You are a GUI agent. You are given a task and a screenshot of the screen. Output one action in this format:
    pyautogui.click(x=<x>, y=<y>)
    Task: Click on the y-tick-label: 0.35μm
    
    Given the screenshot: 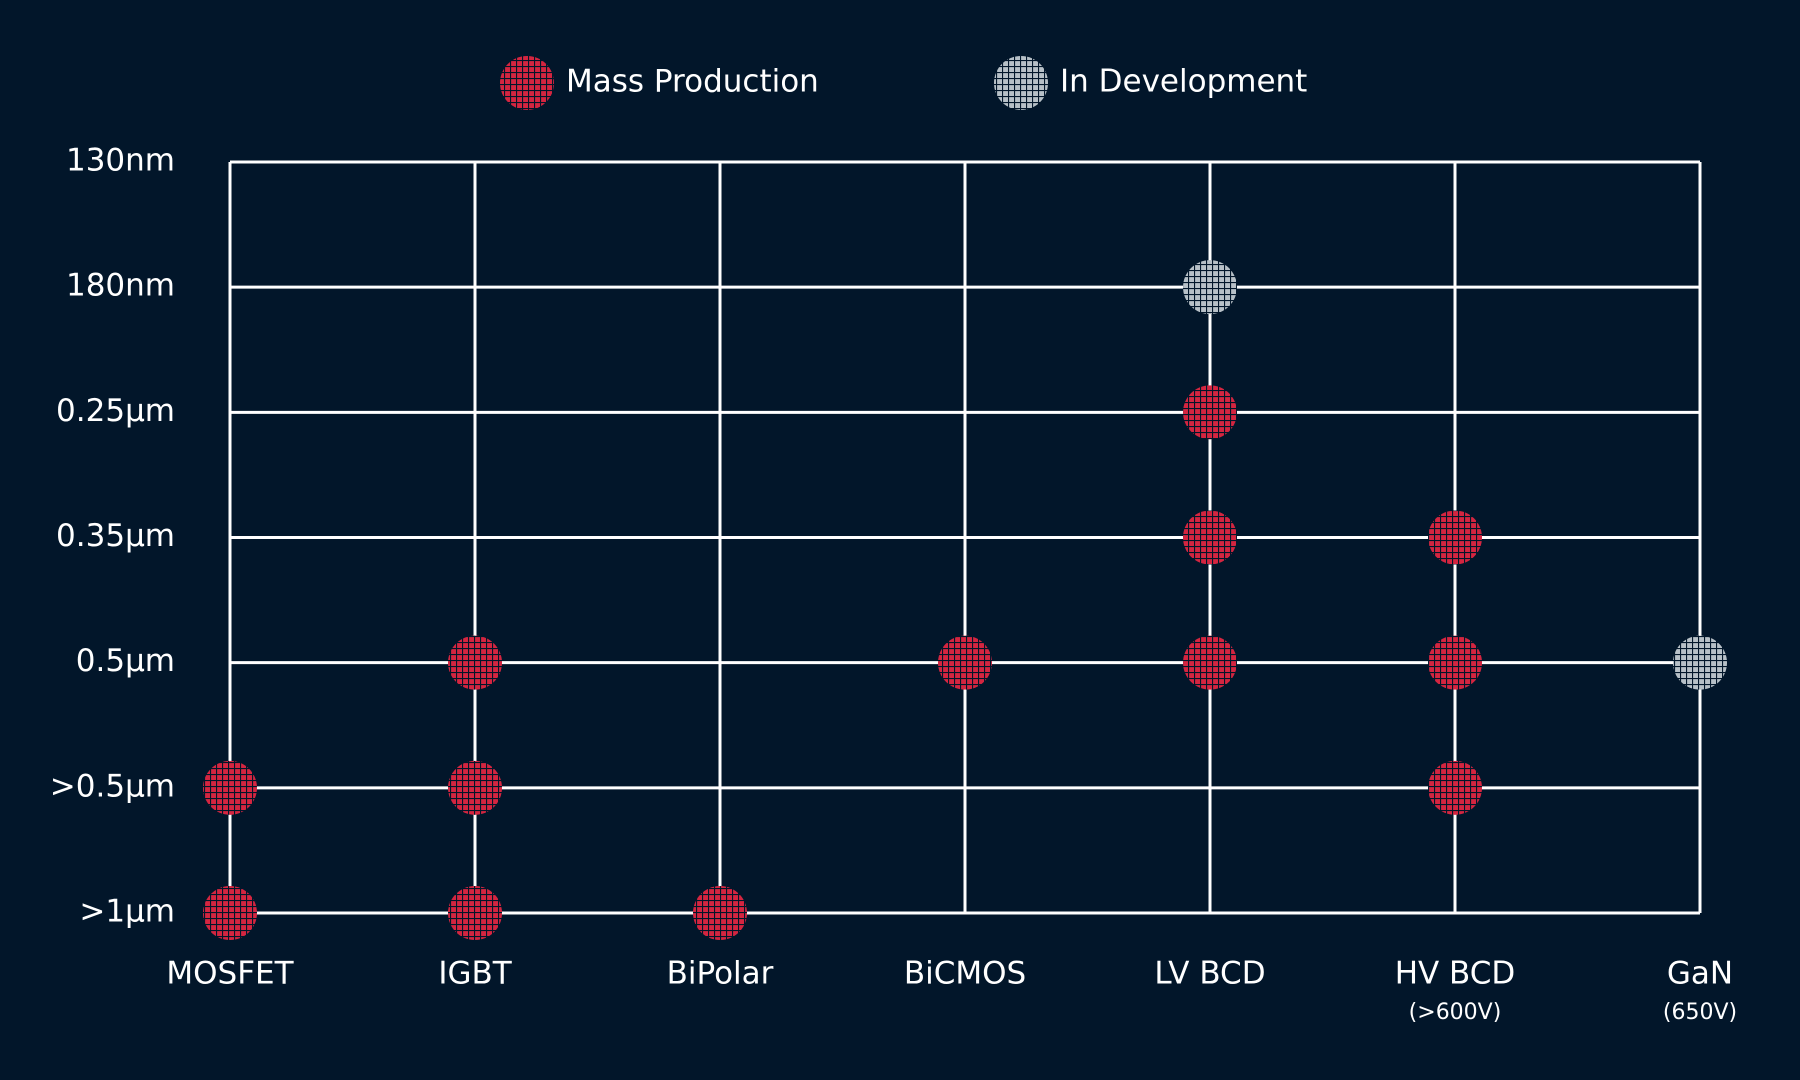 What is the action you would take?
    pyautogui.click(x=115, y=536)
    